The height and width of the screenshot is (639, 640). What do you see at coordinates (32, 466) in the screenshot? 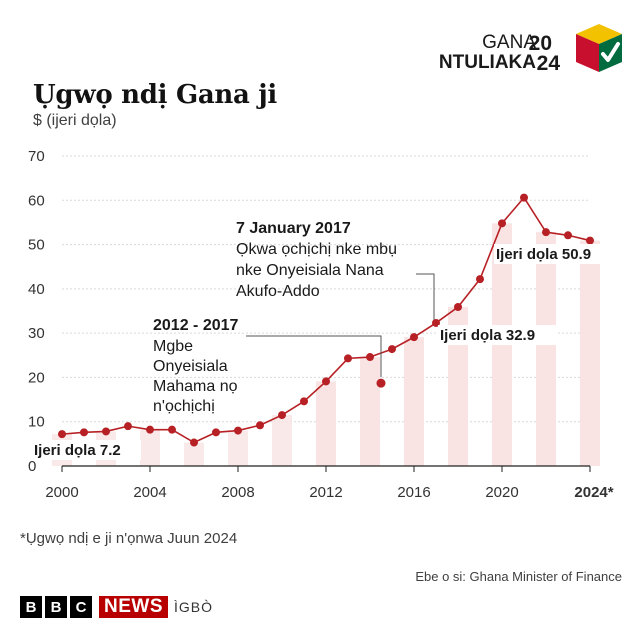
I see `y-tick-label: 0` at bounding box center [32, 466].